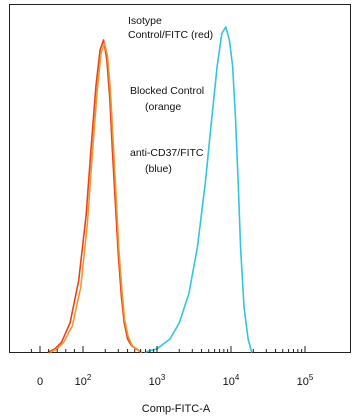 This screenshot has width=352, height=419. Describe the element at coordinates (40, 382) in the screenshot. I see `x-tick-label-0: 0` at that location.